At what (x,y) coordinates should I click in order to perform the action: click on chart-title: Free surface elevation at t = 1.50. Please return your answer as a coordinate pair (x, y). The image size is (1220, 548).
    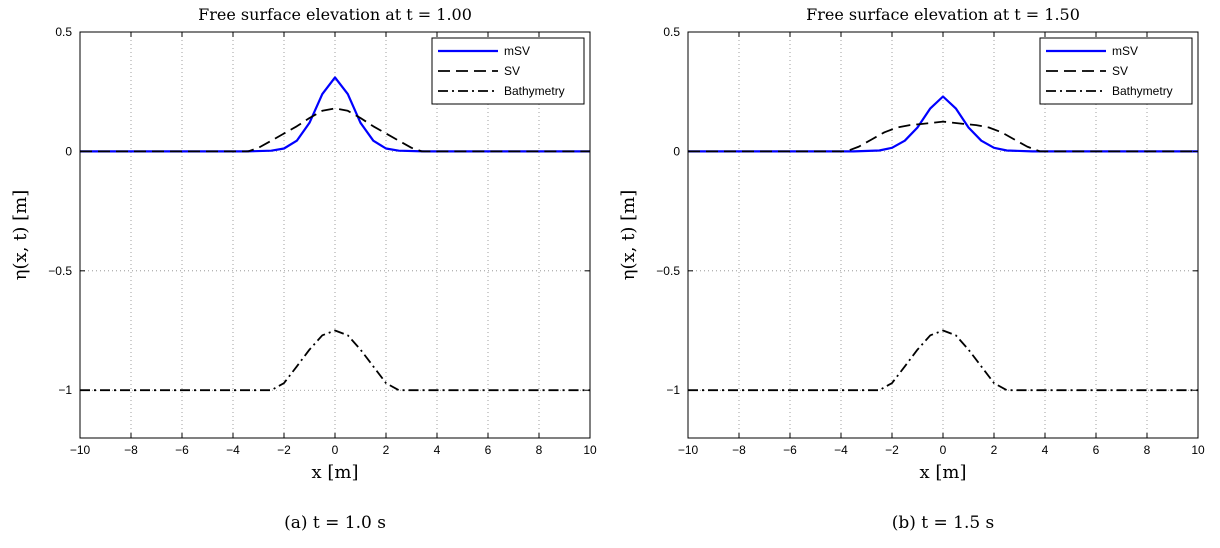
    Looking at the image, I should click on (943, 14).